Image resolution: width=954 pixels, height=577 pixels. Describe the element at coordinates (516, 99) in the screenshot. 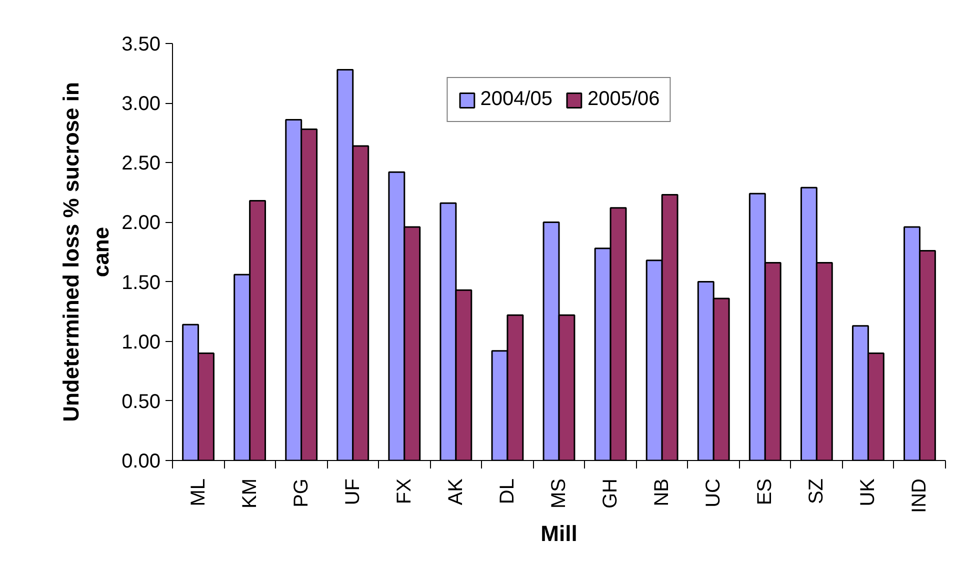

I see `legend-label: 2004/05` at that location.